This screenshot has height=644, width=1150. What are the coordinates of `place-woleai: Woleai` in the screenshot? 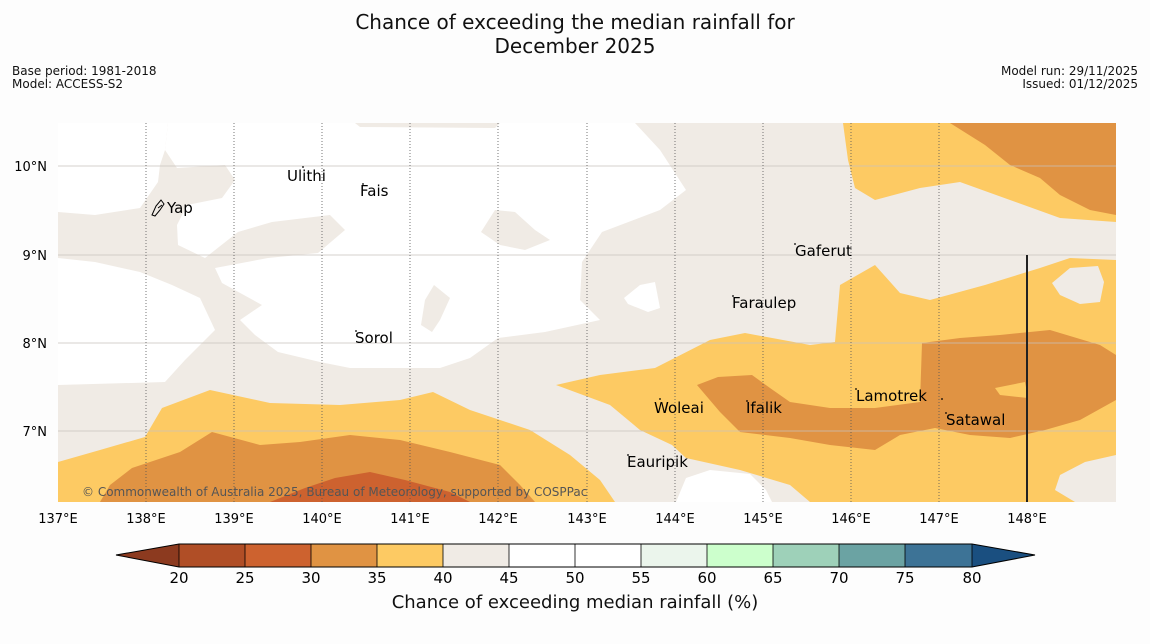 It's located at (679, 408).